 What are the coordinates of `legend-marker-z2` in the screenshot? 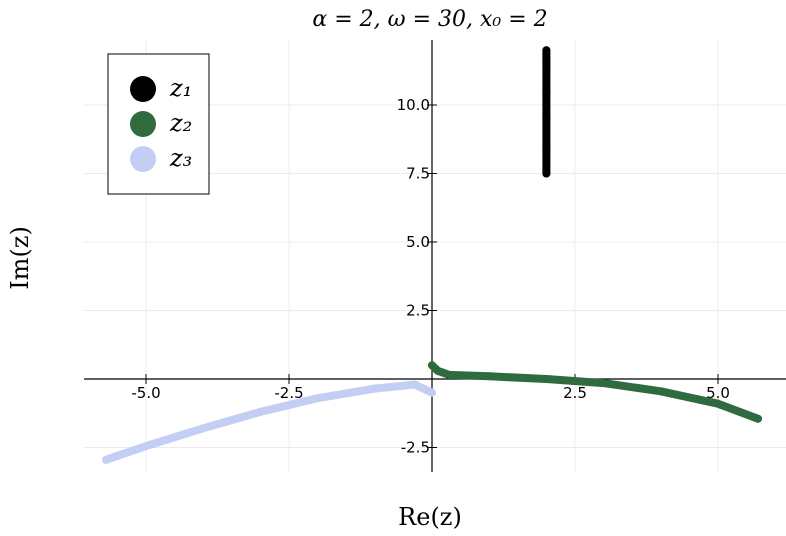 It's located at (143, 124).